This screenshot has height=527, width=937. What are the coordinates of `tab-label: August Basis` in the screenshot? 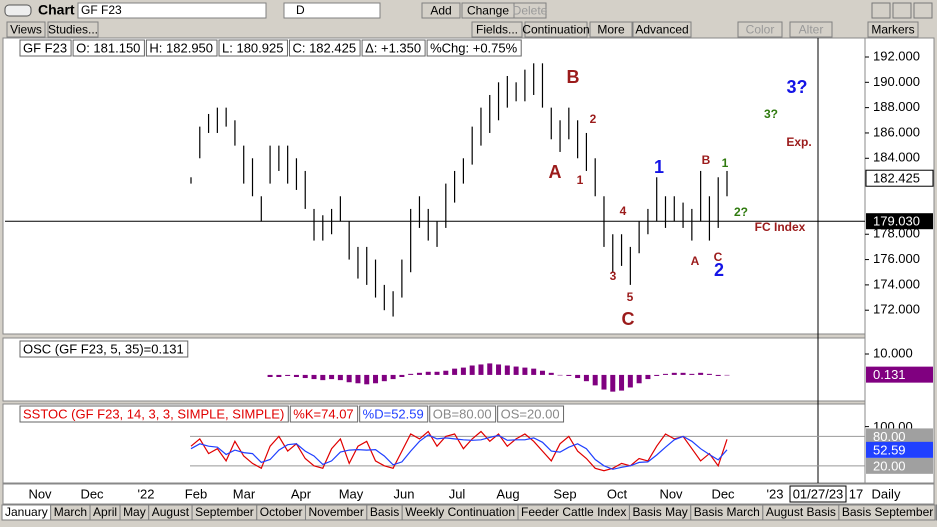 It's located at (801, 512).